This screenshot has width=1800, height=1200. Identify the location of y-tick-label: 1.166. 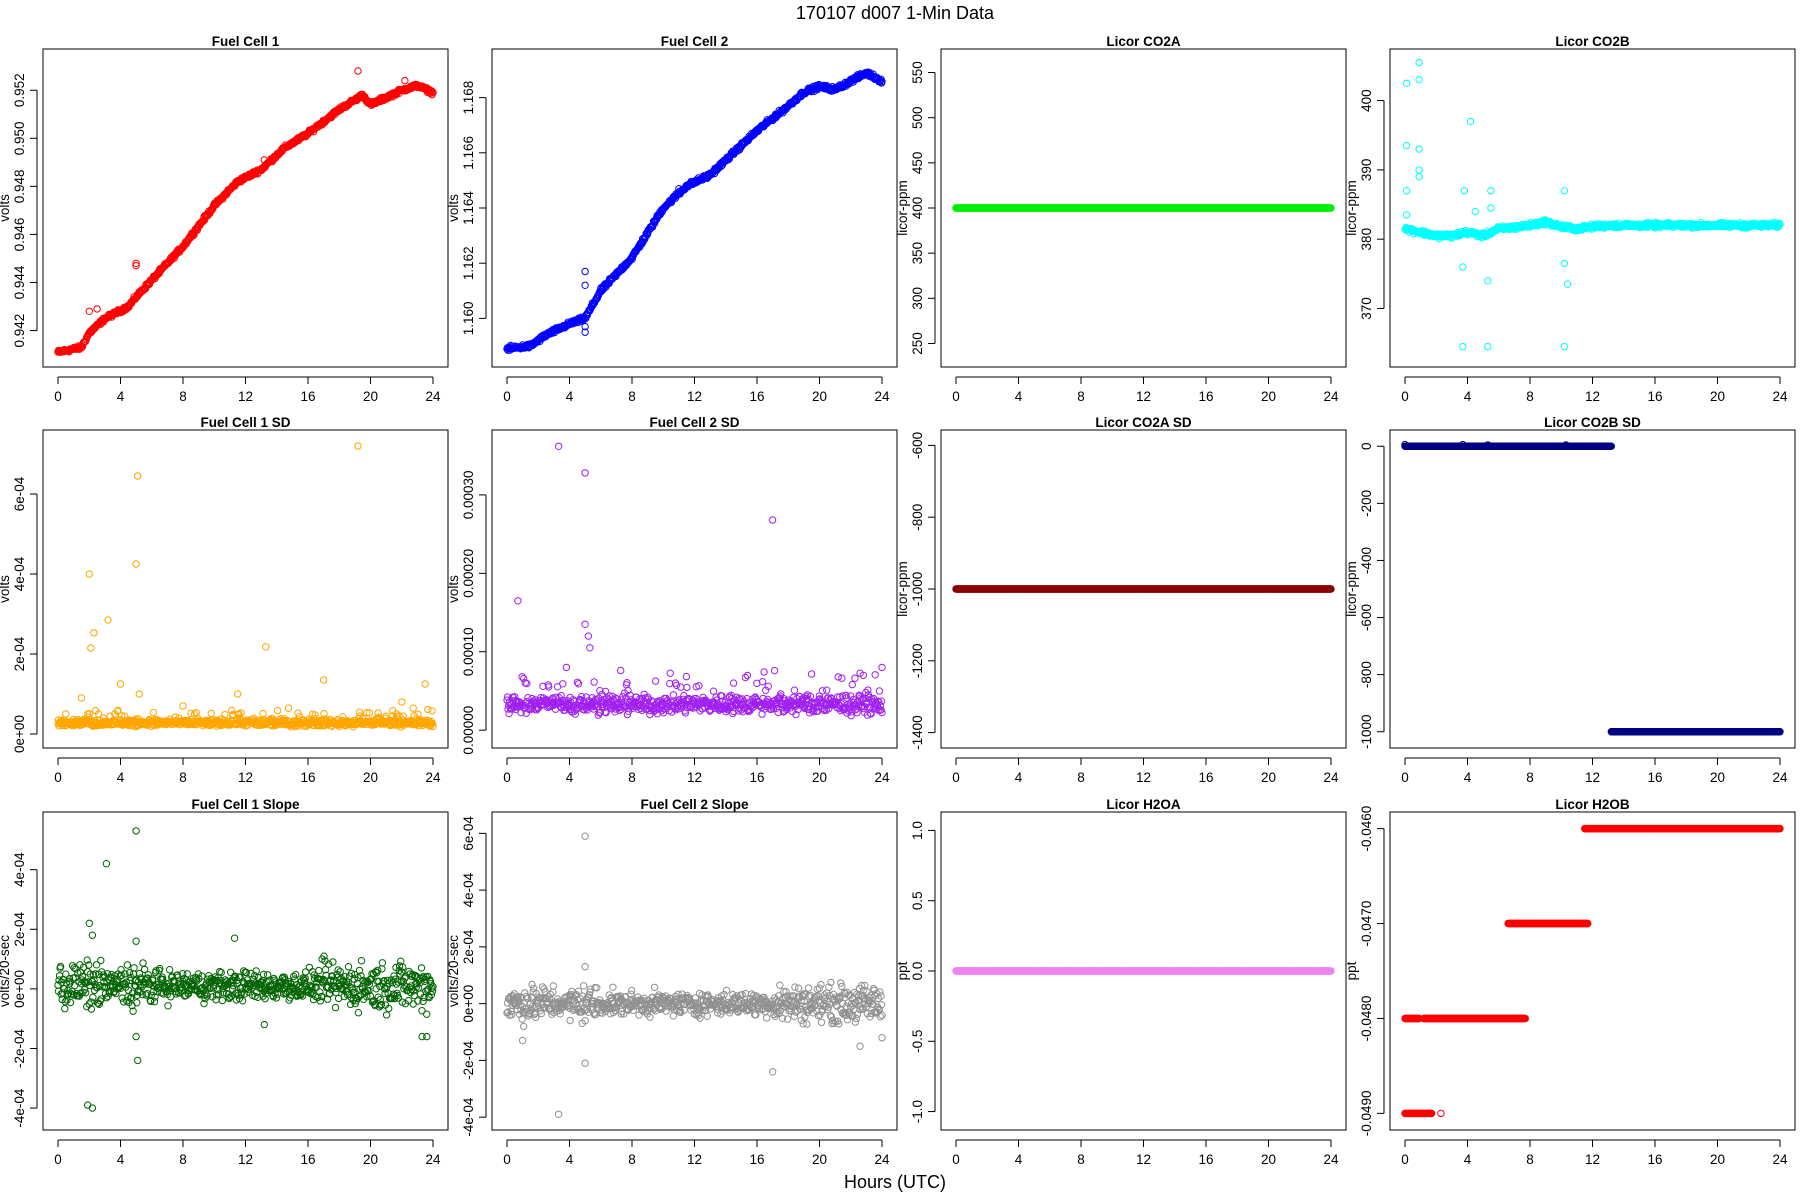
(468, 153).